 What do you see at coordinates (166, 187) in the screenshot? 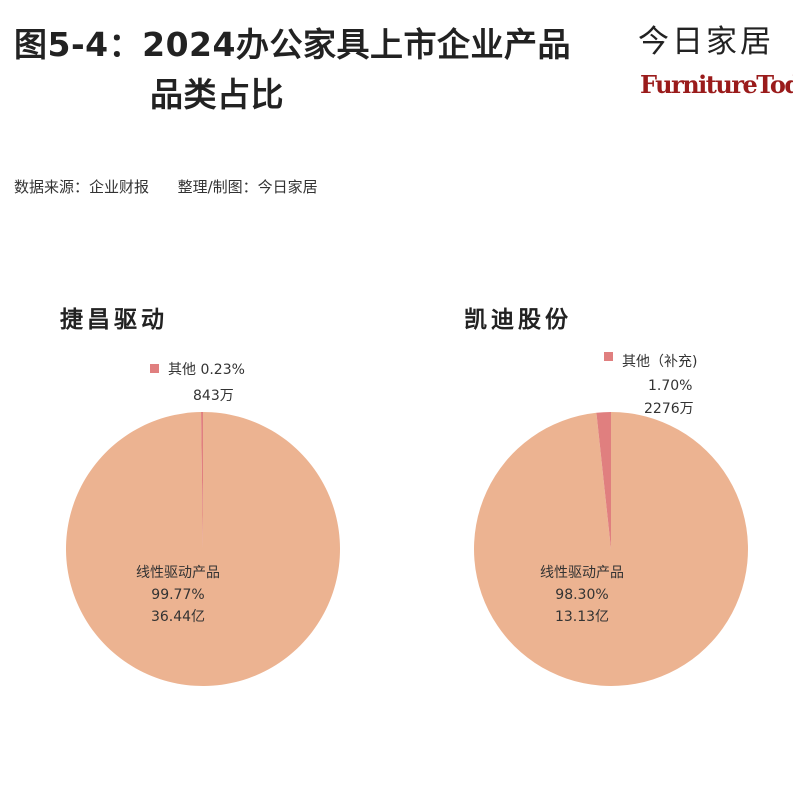
I see `source-note: 数据来源：企业财报 整理/制图：今日家居` at bounding box center [166, 187].